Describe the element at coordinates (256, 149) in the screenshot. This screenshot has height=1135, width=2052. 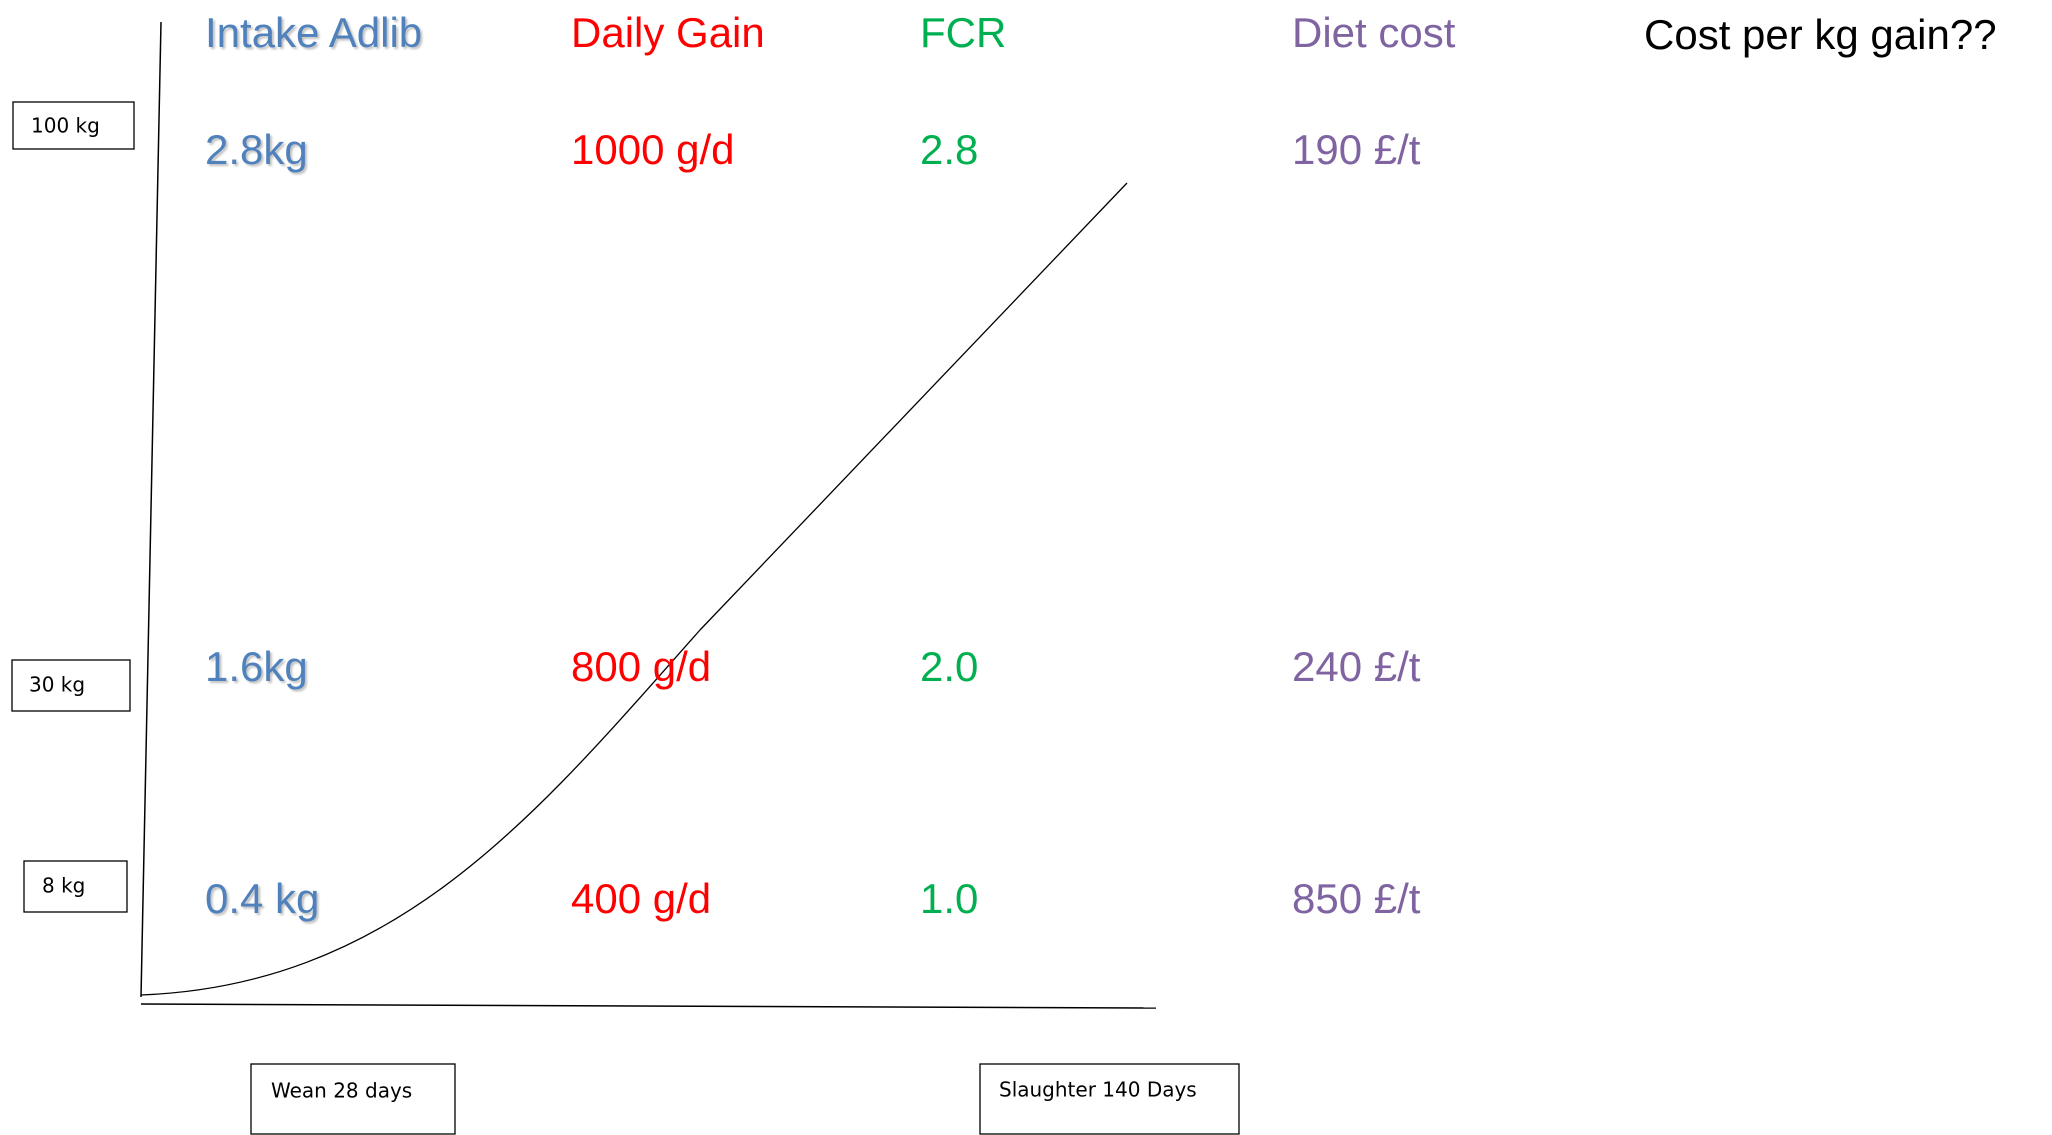
I see `cell-value: 2.8kg` at that location.